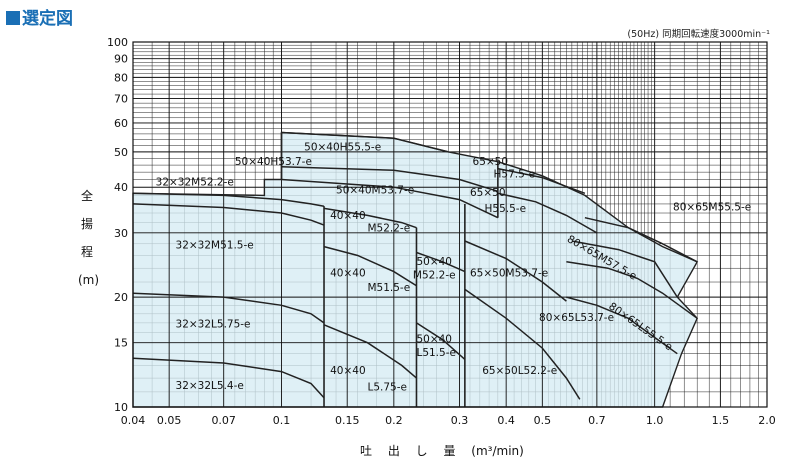  Describe the element at coordinates (47, 19) in the screenshot. I see `page-title-text: 選定図` at that location.